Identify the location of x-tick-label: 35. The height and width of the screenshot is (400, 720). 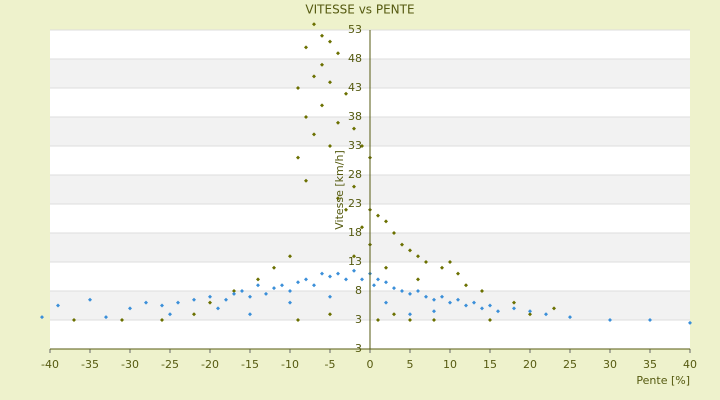
(650, 364).